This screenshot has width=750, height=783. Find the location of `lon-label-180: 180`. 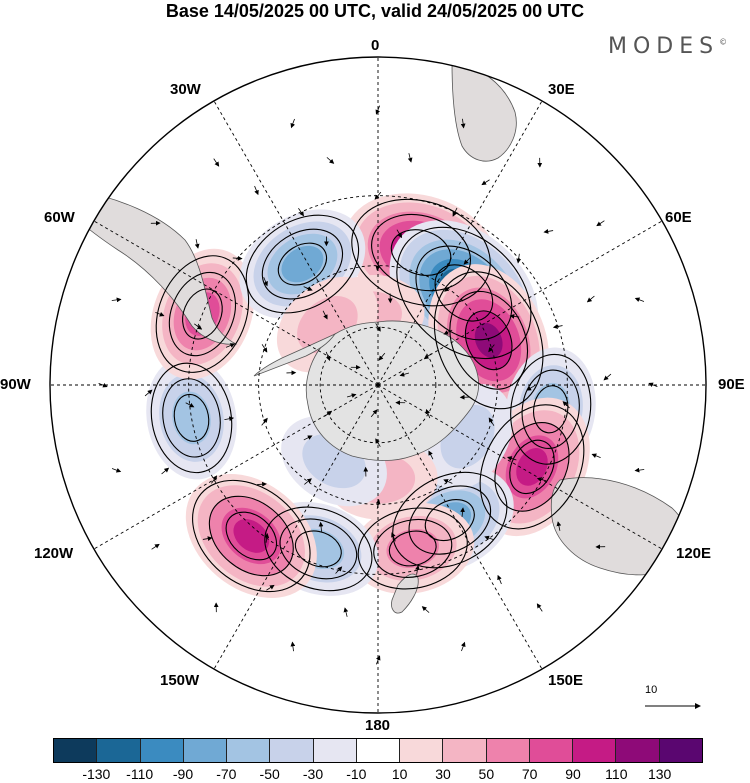

lon-label-180: 180 is located at coordinates (378, 725).